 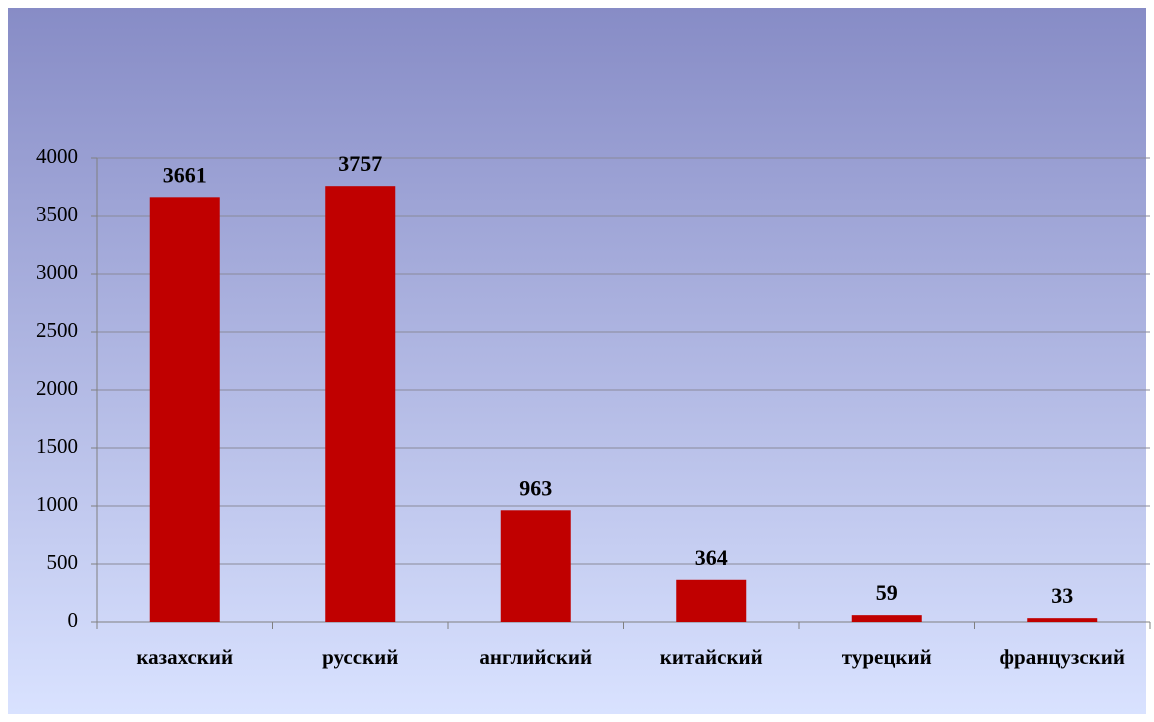 I want to click on x-tick-label: казахский, so click(x=184, y=657).